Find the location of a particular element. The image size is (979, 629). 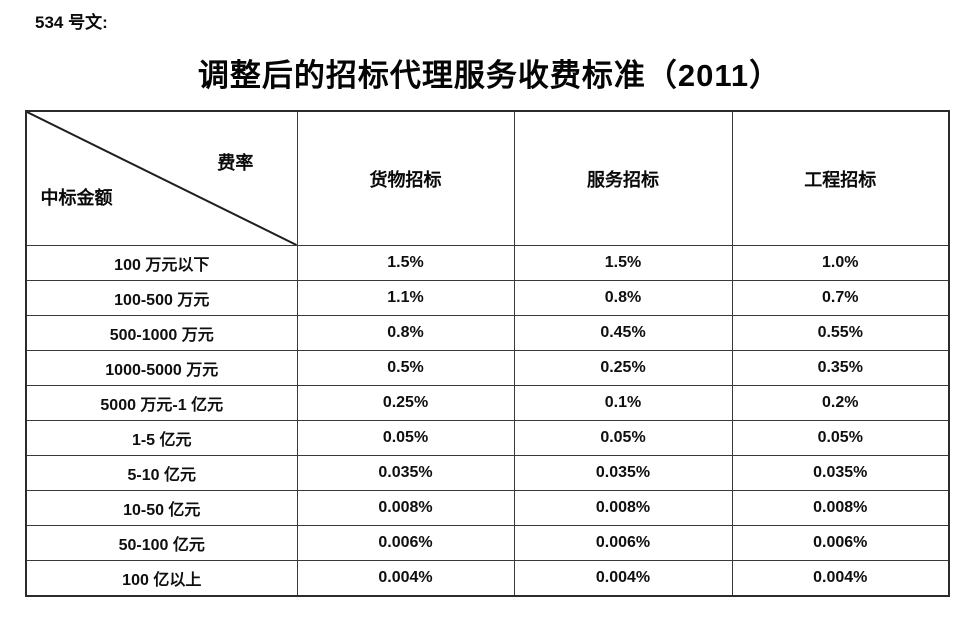

rate-cell: 0.45% is located at coordinates (623, 333).